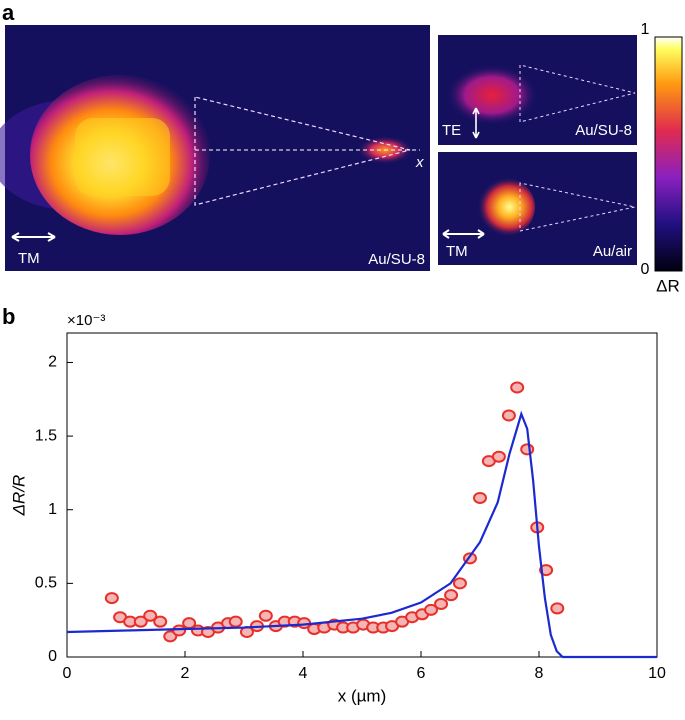  Describe the element at coordinates (657, 673) in the screenshot. I see `x-tick-label: 10` at that location.